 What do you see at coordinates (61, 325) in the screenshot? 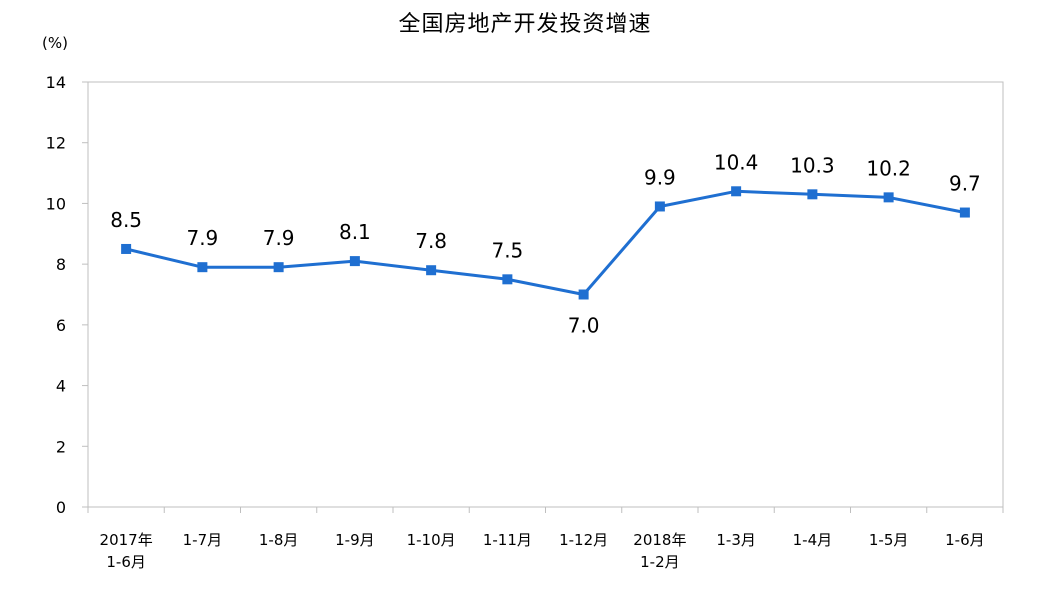
I see `y-tick-label: 6` at bounding box center [61, 325].